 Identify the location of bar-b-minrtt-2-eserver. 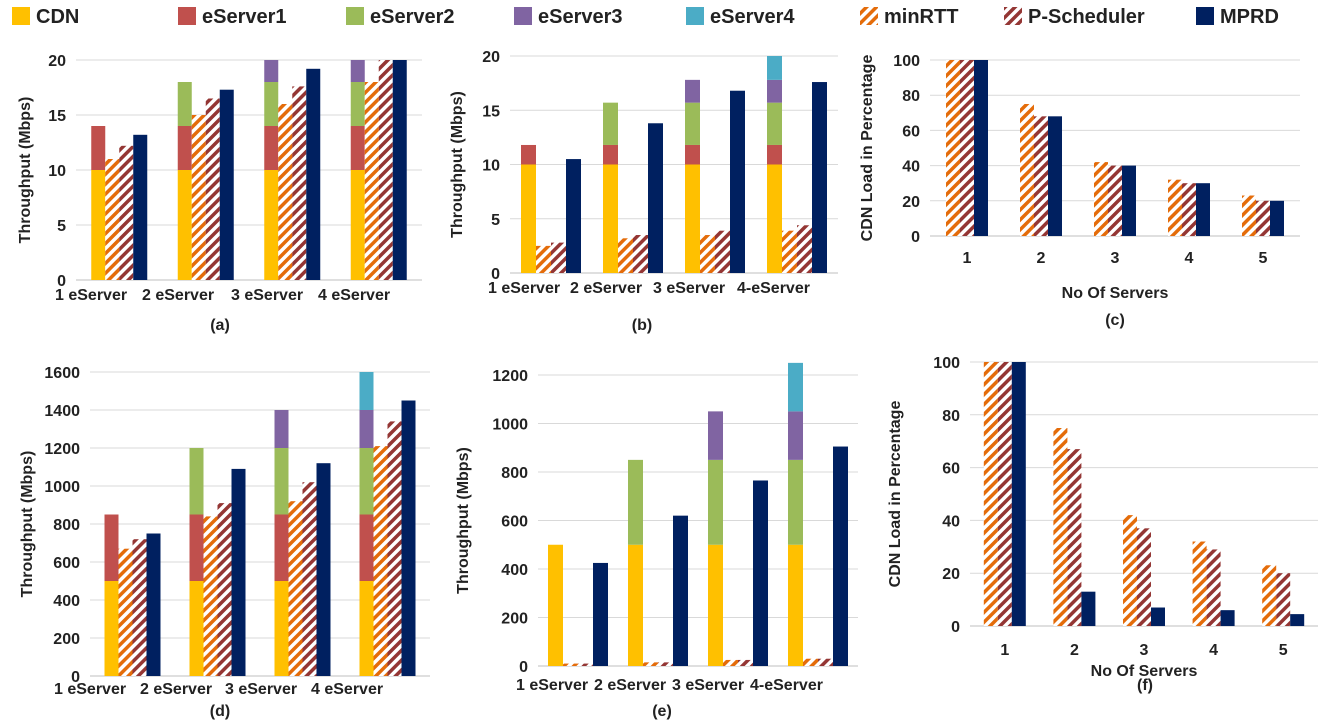
(625, 255).